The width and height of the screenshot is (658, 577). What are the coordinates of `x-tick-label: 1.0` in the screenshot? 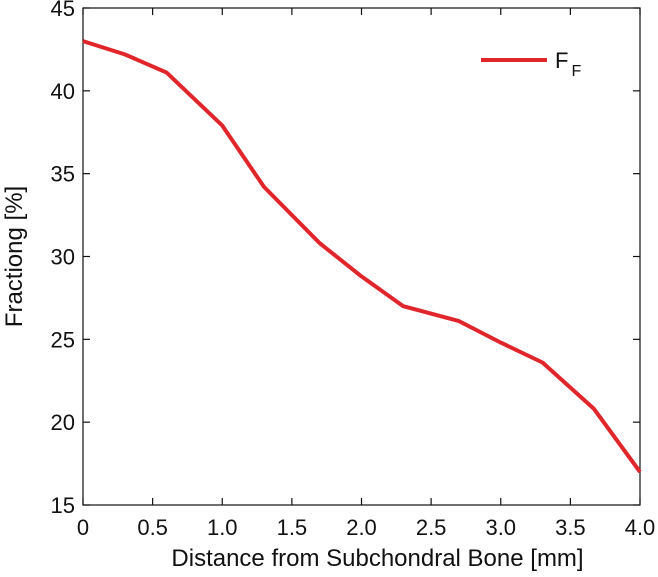 It's located at (222, 527).